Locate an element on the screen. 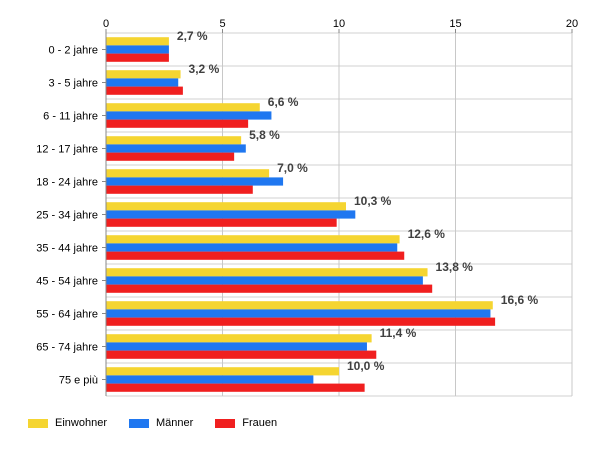 The width and height of the screenshot is (600, 450). data-label: 6,6 % is located at coordinates (283, 102).